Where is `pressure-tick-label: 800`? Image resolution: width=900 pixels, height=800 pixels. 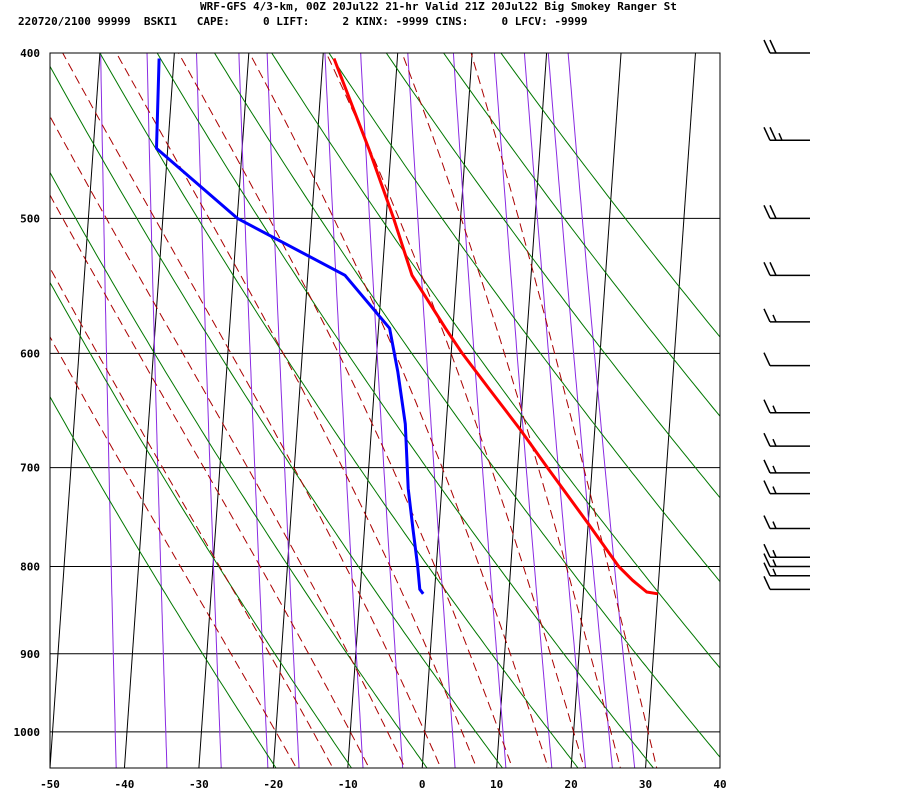 pressure-tick-label: 800 is located at coordinates (30, 567).